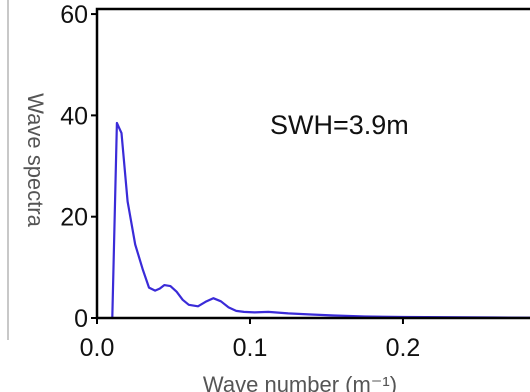 The height and width of the screenshot is (392, 530). I want to click on y-tick-label: 0, so click(81, 319).